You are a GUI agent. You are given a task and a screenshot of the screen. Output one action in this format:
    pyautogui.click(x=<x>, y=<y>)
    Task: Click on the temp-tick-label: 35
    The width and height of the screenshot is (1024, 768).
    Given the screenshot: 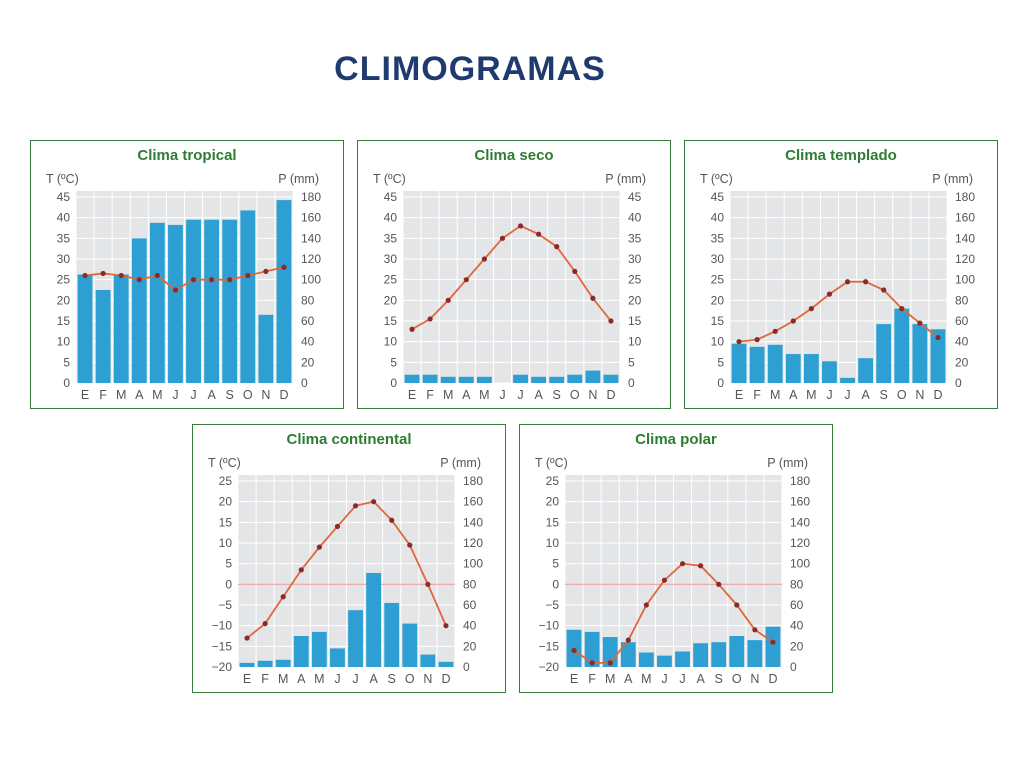 What is the action you would take?
    pyautogui.click(x=718, y=238)
    